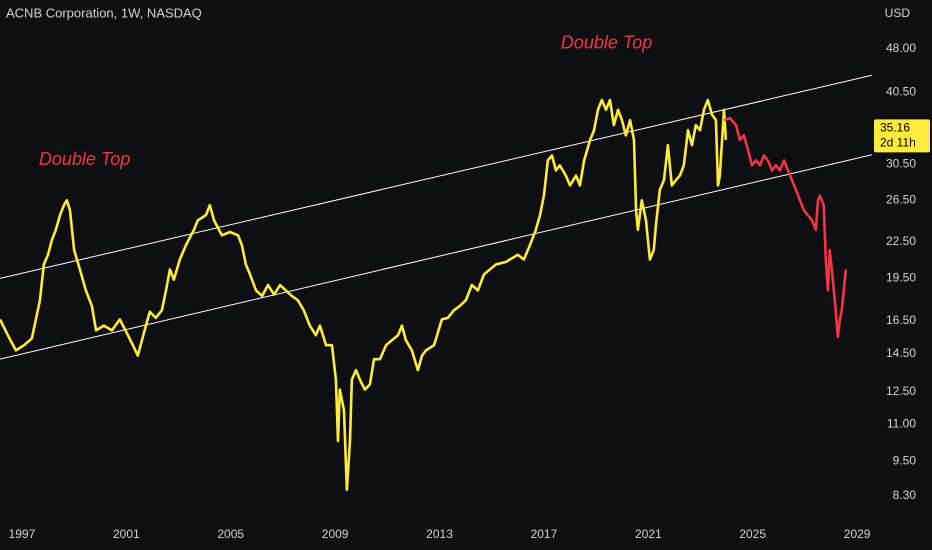 This screenshot has height=550, width=932. Describe the element at coordinates (901, 91) in the screenshot. I see `y-tick-label: 40.50` at that location.